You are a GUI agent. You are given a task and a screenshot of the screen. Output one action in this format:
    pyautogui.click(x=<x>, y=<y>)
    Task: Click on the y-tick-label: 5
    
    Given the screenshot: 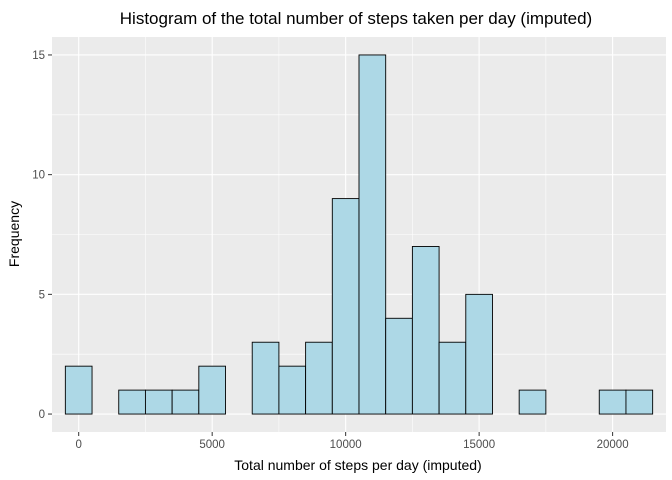 What is the action you would take?
    pyautogui.click(x=42, y=295)
    